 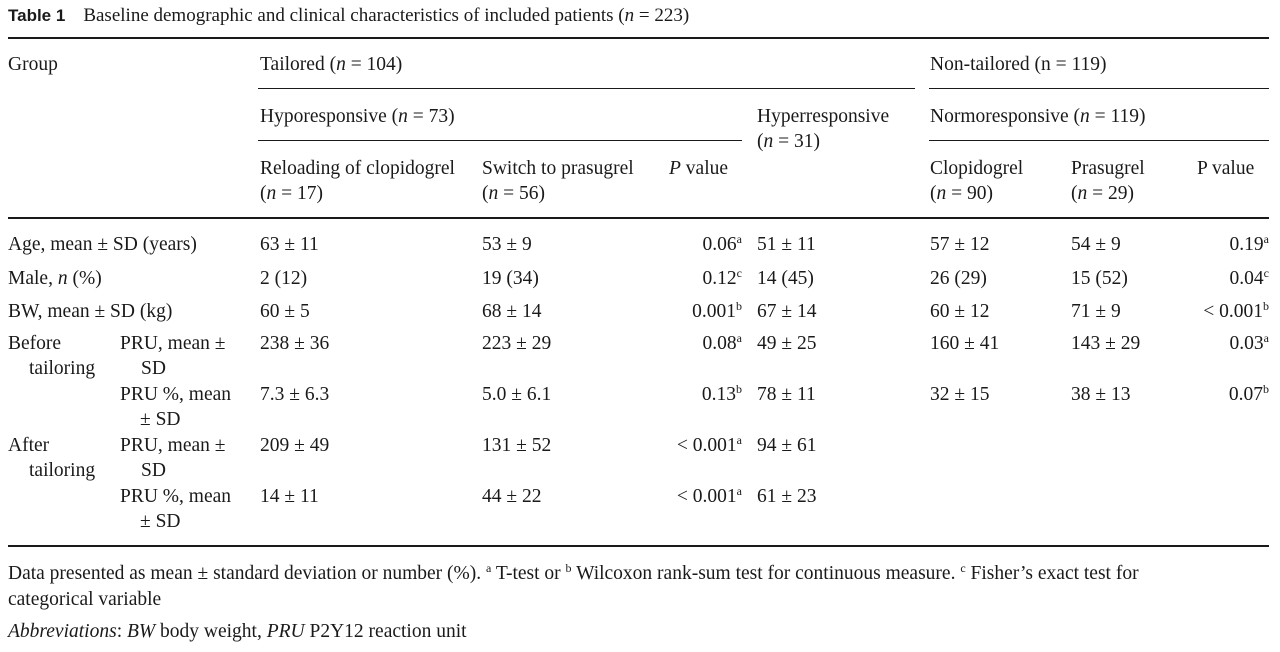 I want to click on table-cell: 143 ± 29, so click(x=1106, y=343).